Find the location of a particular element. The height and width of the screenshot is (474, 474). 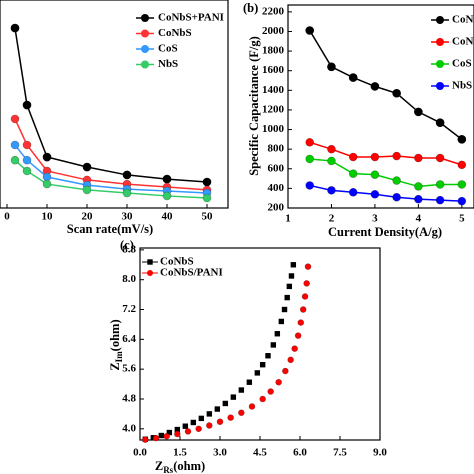

y-tick-label: 2200 is located at coordinates (273, 11).